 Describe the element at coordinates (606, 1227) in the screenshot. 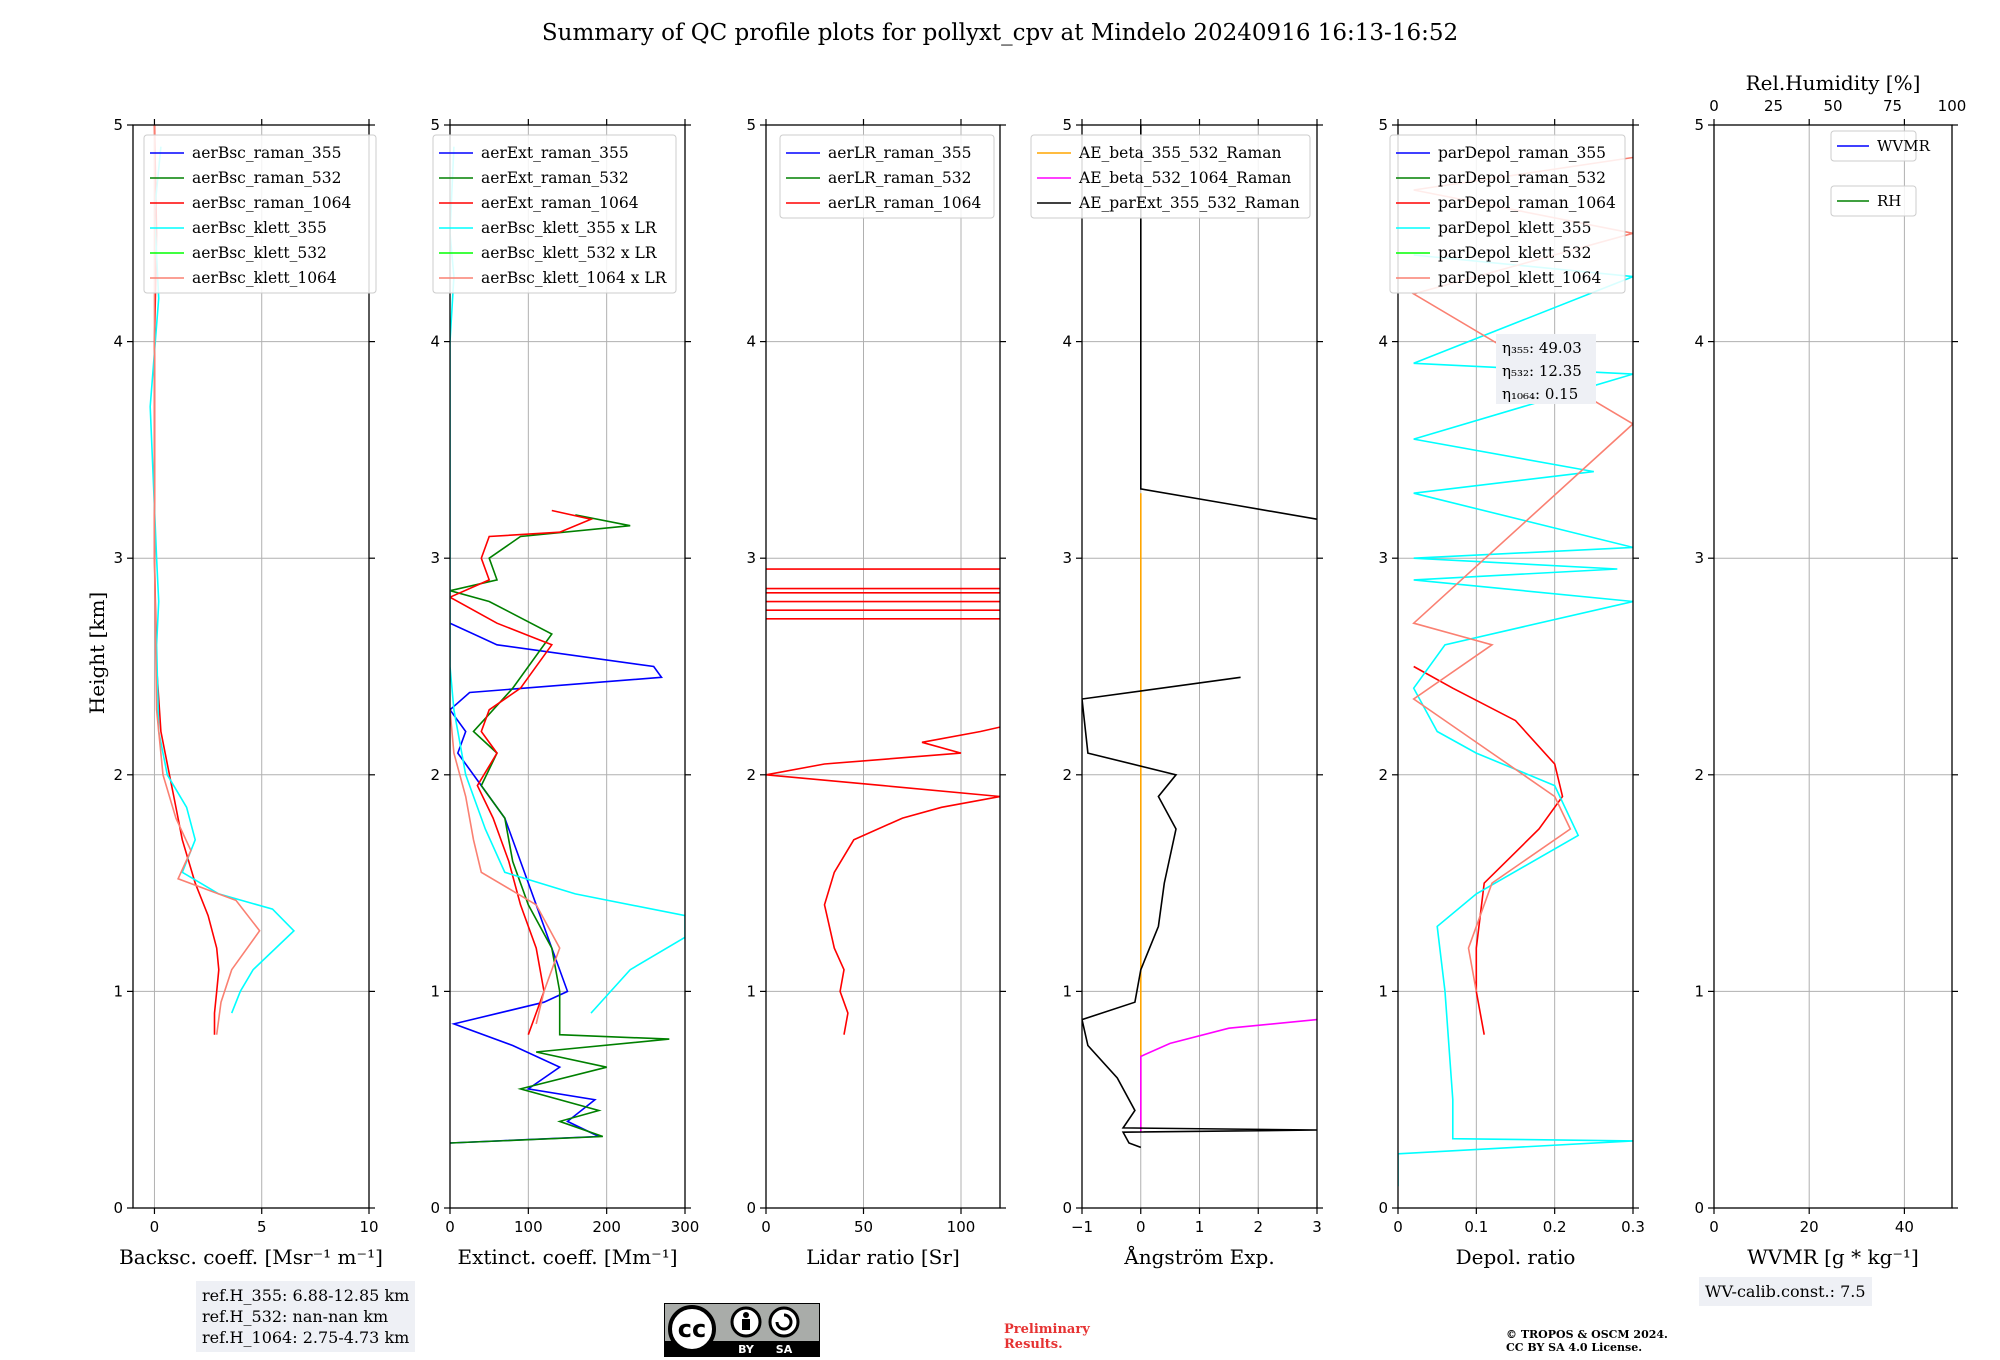

I see `x-tick-label: 200` at that location.